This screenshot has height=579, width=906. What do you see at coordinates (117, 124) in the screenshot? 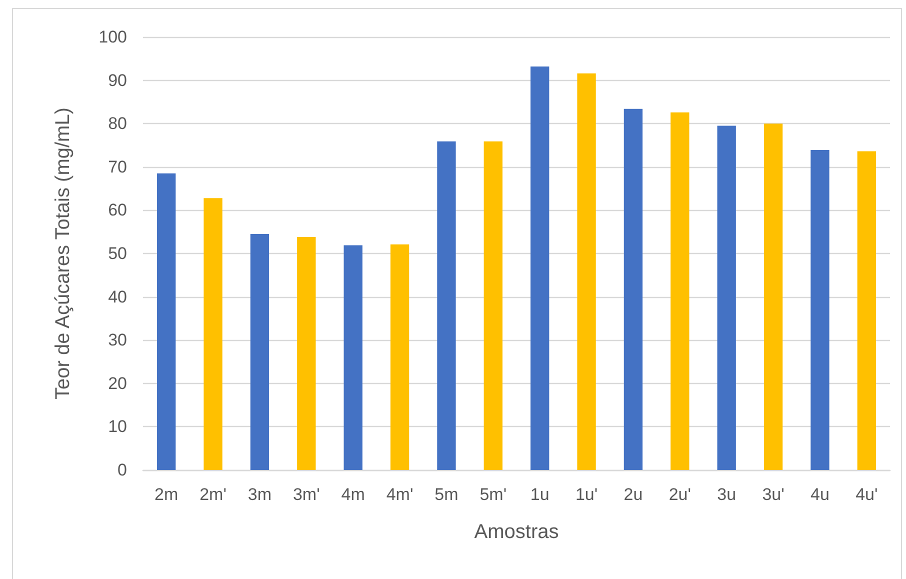
I see `y-tick-label: 80` at bounding box center [117, 124].